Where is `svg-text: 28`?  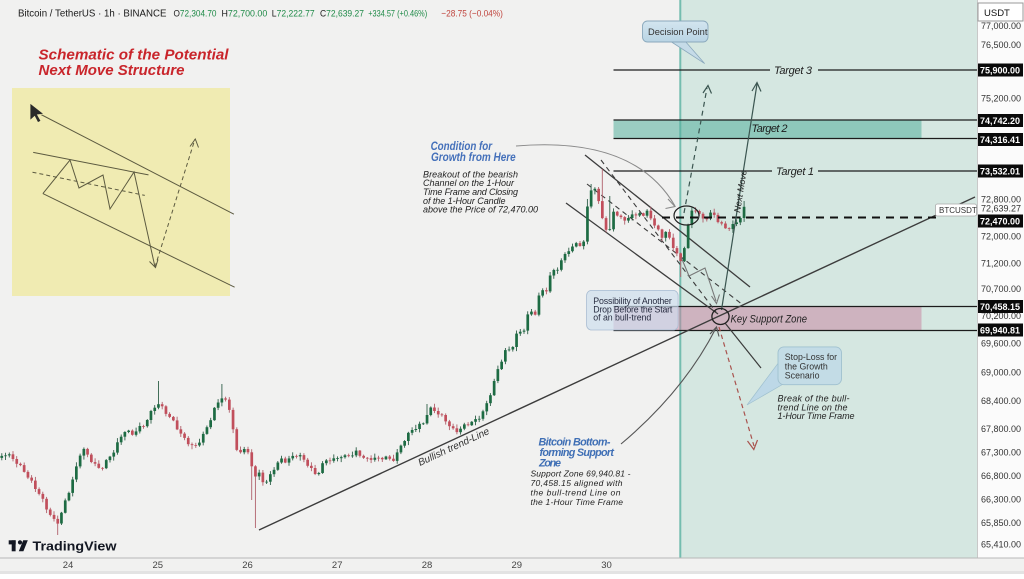
svg-text: 28 is located at coordinates (427, 565).